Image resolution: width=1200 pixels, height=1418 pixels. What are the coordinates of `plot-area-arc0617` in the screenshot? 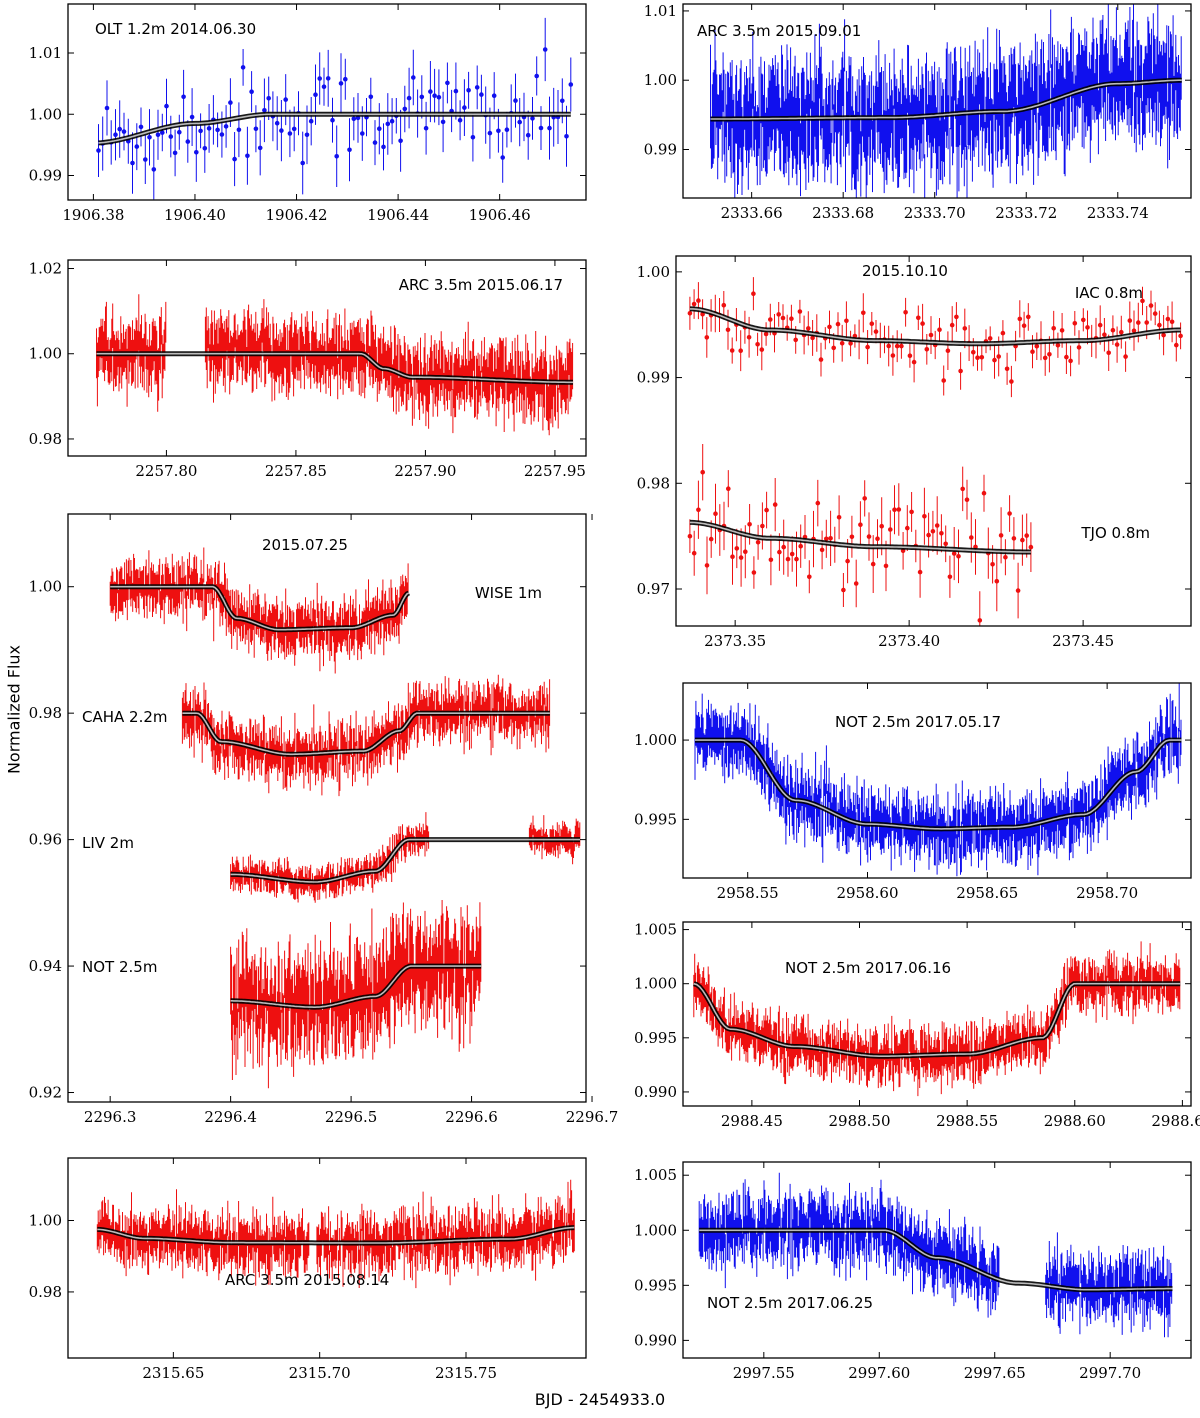 It's located at (335, 365).